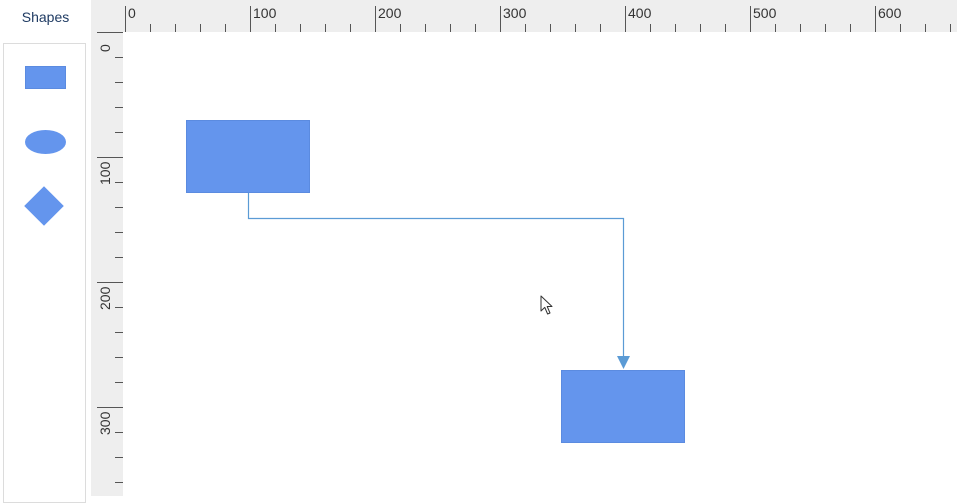 The image size is (957, 503). What do you see at coordinates (45, 77) in the screenshot?
I see `rectangle-shape-icon` at bounding box center [45, 77].